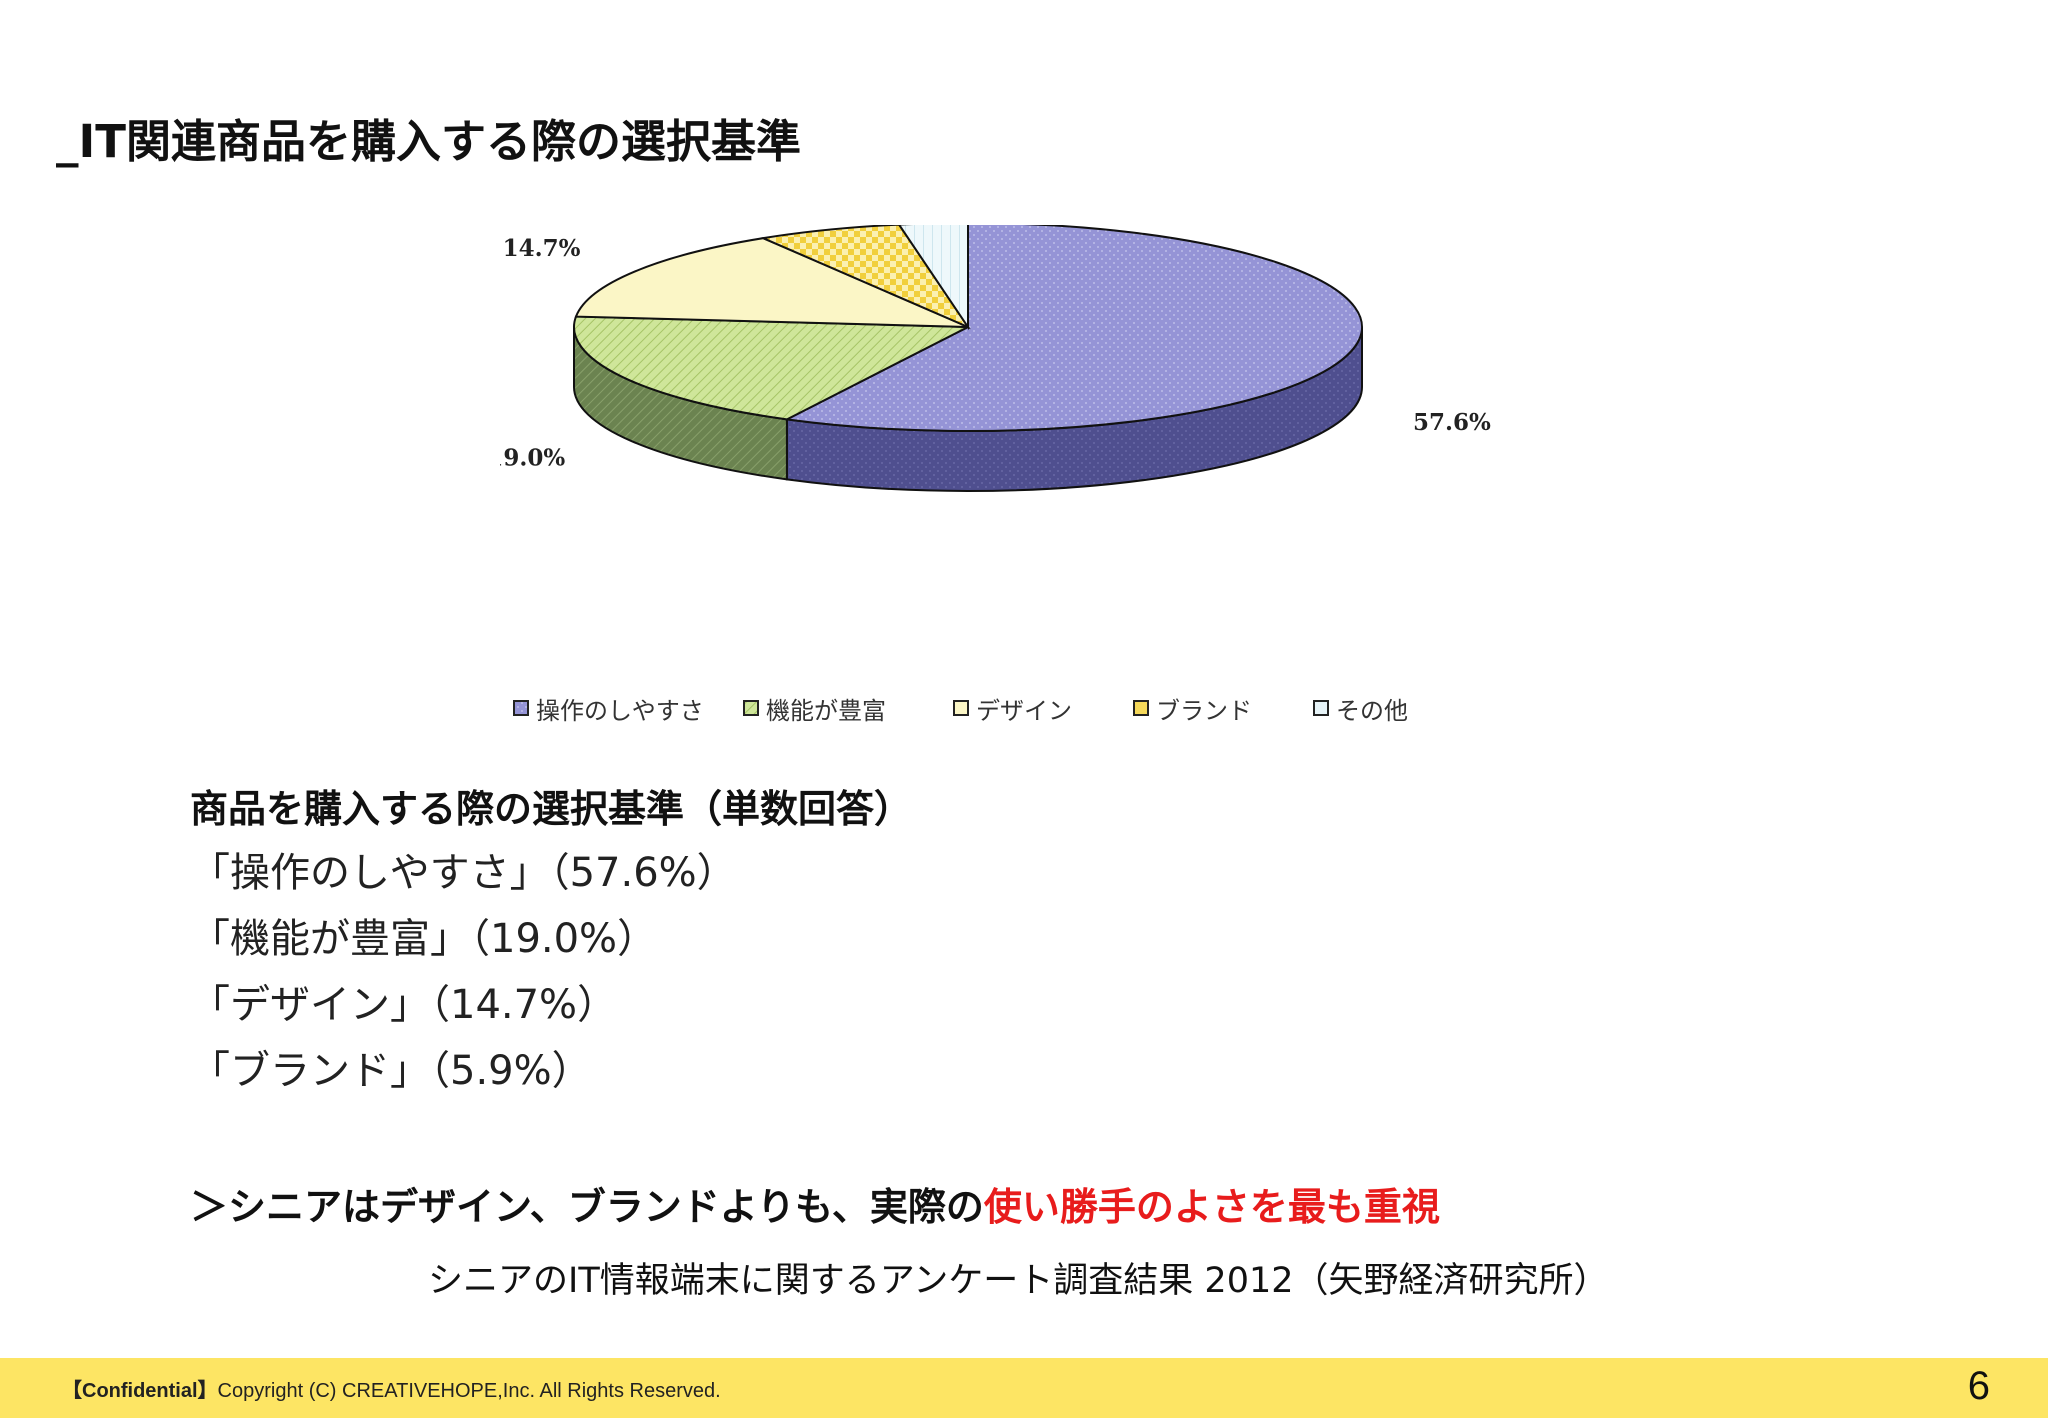 This screenshot has width=2048, height=1418. I want to click on conclusion: ＞シニアはデザイン、ブランドよりも、実際の使い勝手のよさを最も重視, so click(815, 1203).